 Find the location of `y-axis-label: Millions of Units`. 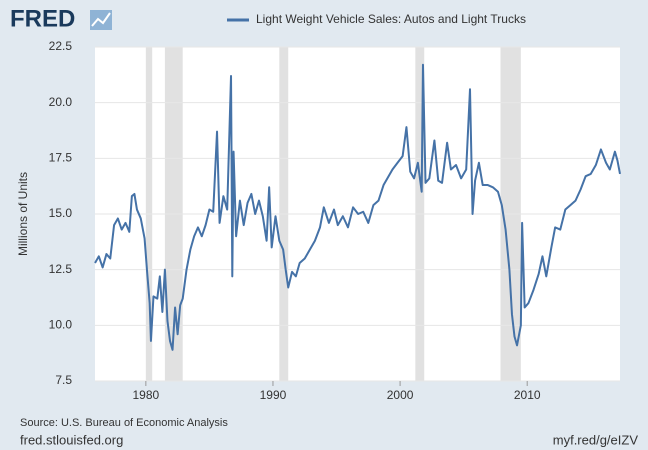

y-axis-label: Millions of Units is located at coordinates (23, 214).